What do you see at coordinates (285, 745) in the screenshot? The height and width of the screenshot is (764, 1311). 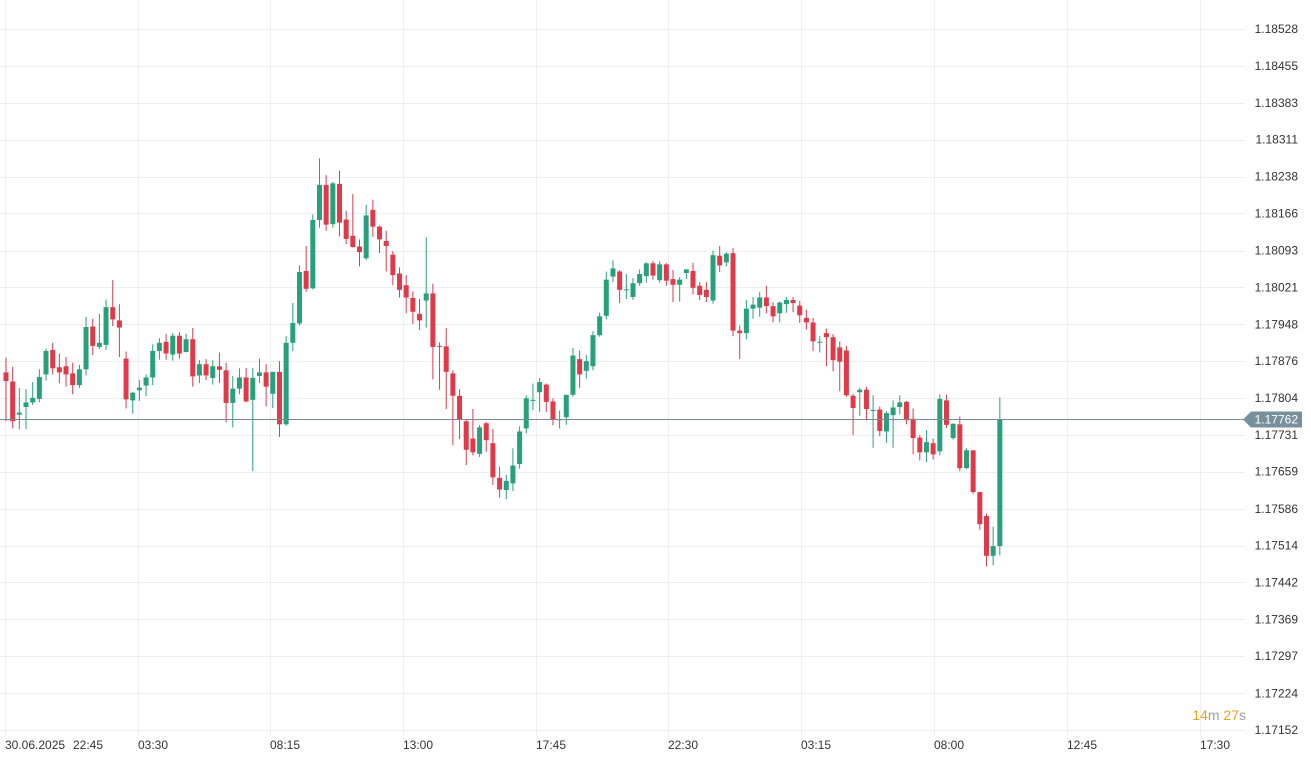 I see `x-tick-label: 08:15` at bounding box center [285, 745].